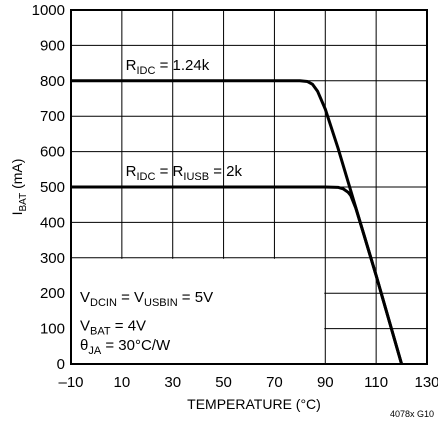  What do you see at coordinates (172, 382) in the screenshot?
I see `x-tick-label: 30` at bounding box center [172, 382].